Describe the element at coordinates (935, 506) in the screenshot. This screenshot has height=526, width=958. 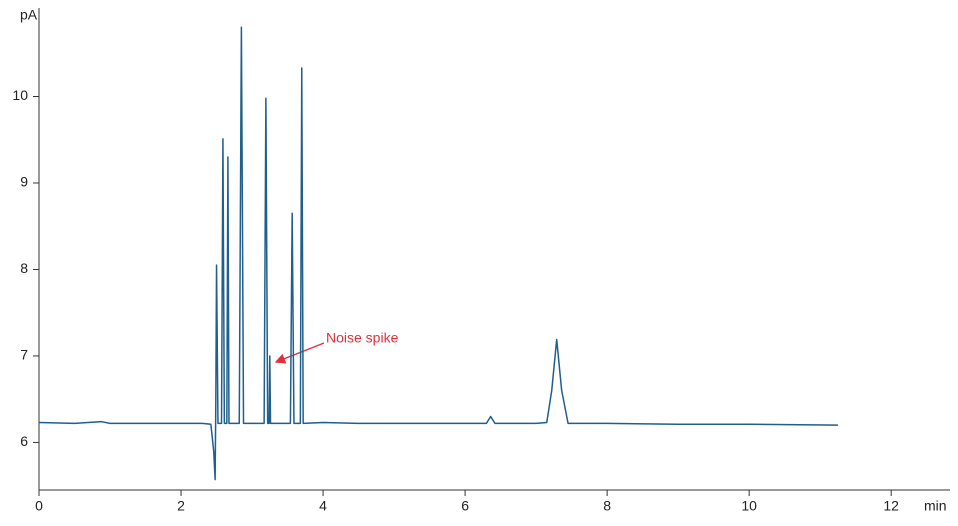
I see `x-axis-label: min` at that location.